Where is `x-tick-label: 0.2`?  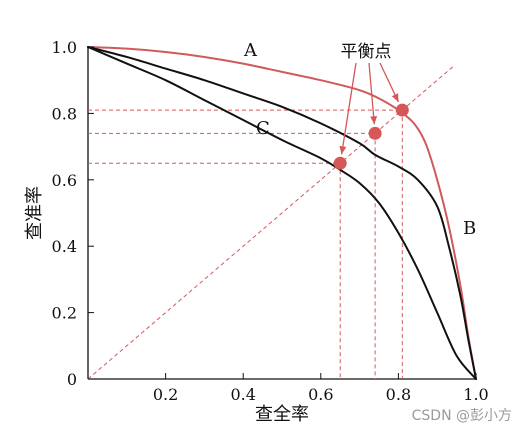 x-tick-label: 0.2 is located at coordinates (165, 394).